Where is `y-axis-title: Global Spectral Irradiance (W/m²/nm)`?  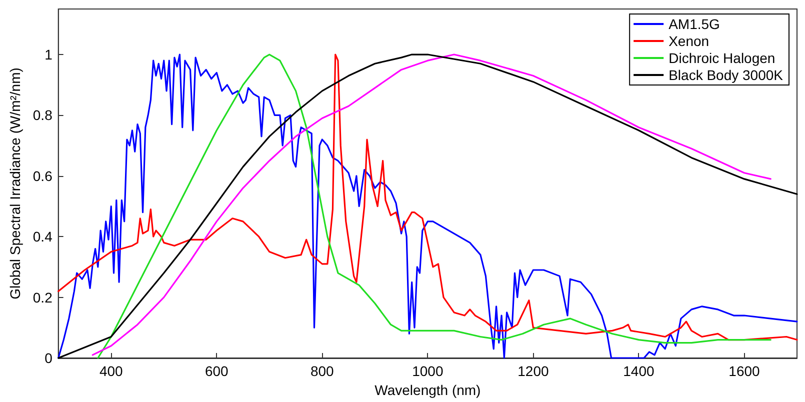
y-axis-title: Global Spectral Irradiance (W/m²/nm) is located at coordinates (15, 184).